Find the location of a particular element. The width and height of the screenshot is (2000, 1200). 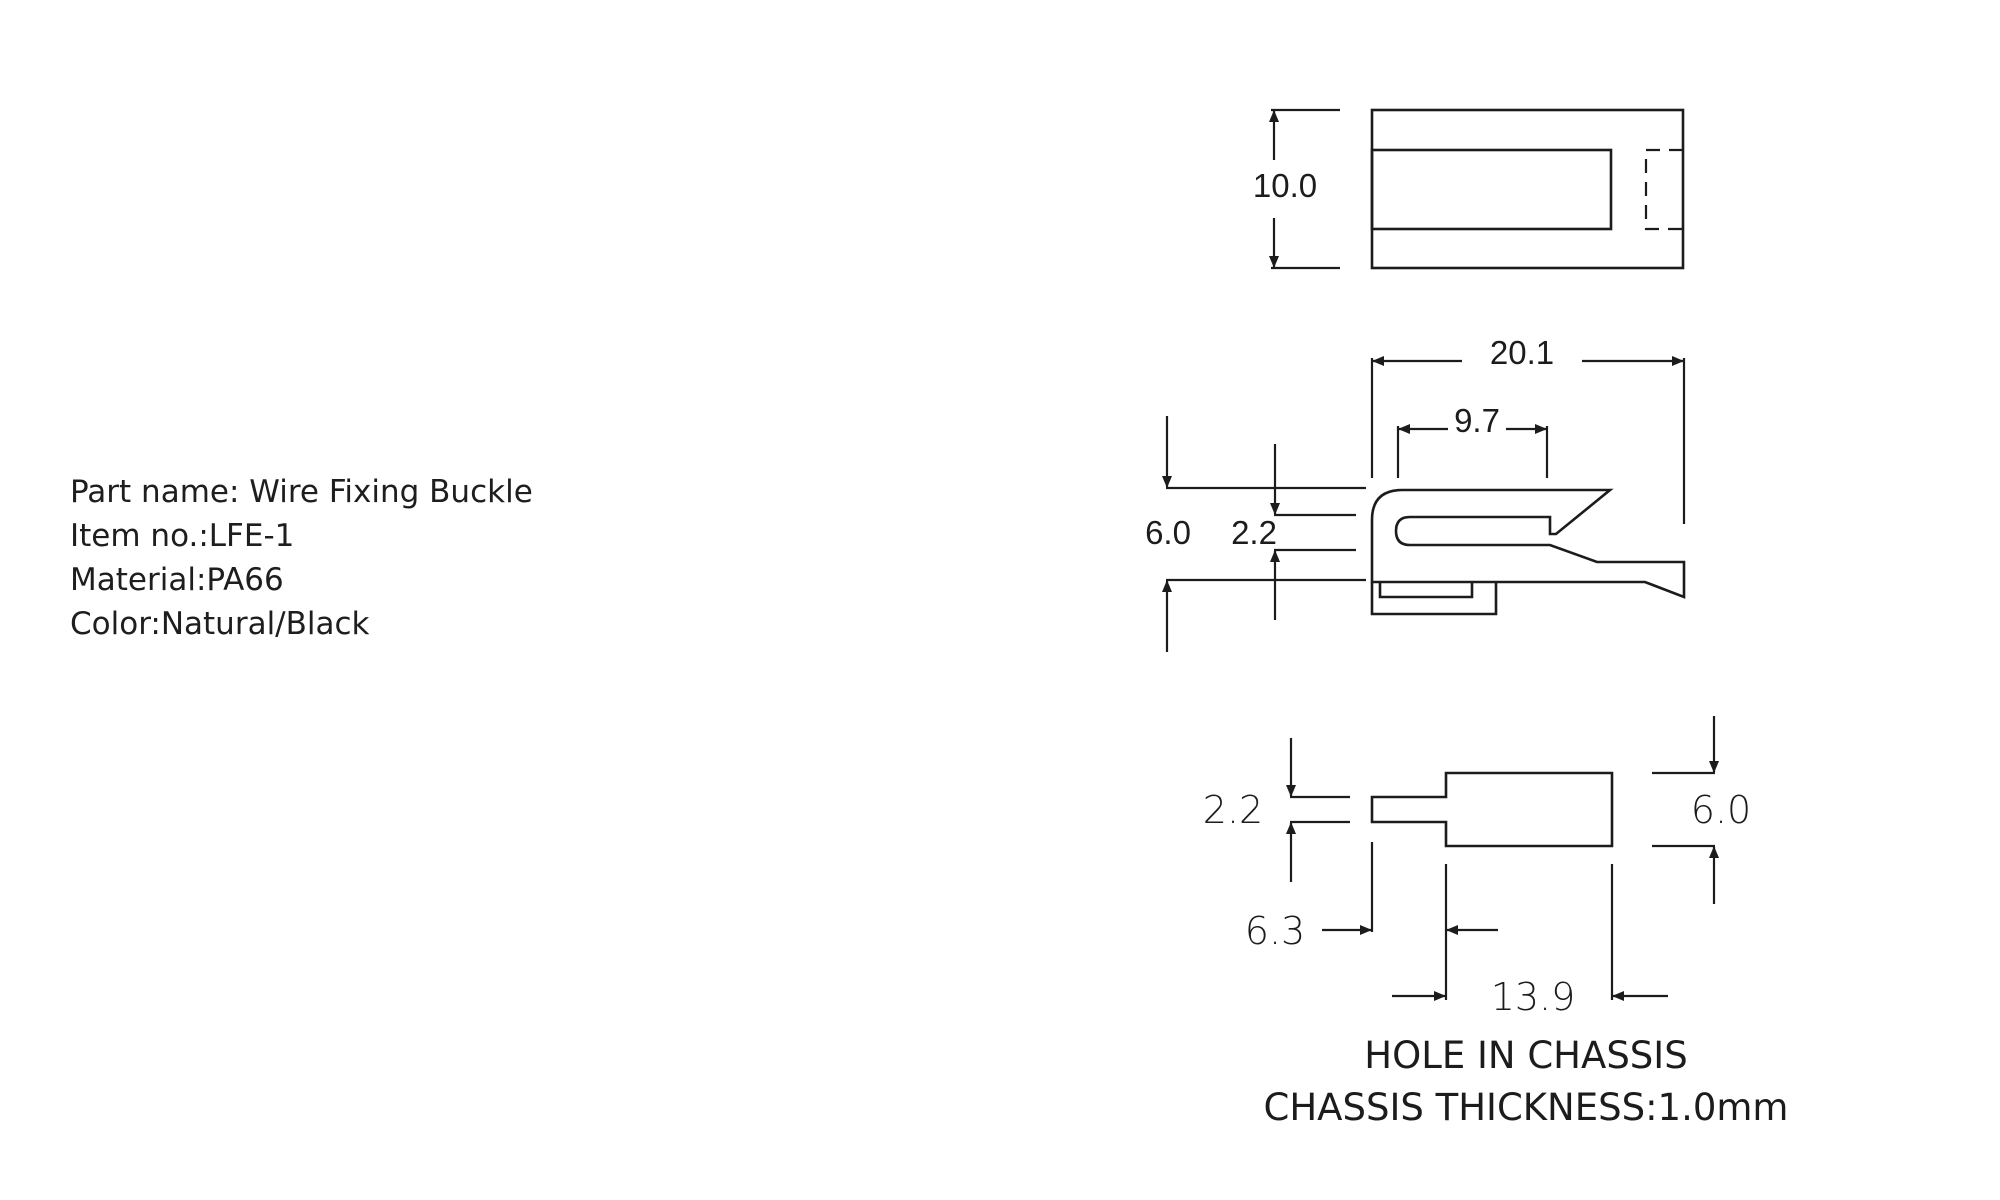

part-name-text: Part name: Wire Fixing Buckle is located at coordinates (301, 492).